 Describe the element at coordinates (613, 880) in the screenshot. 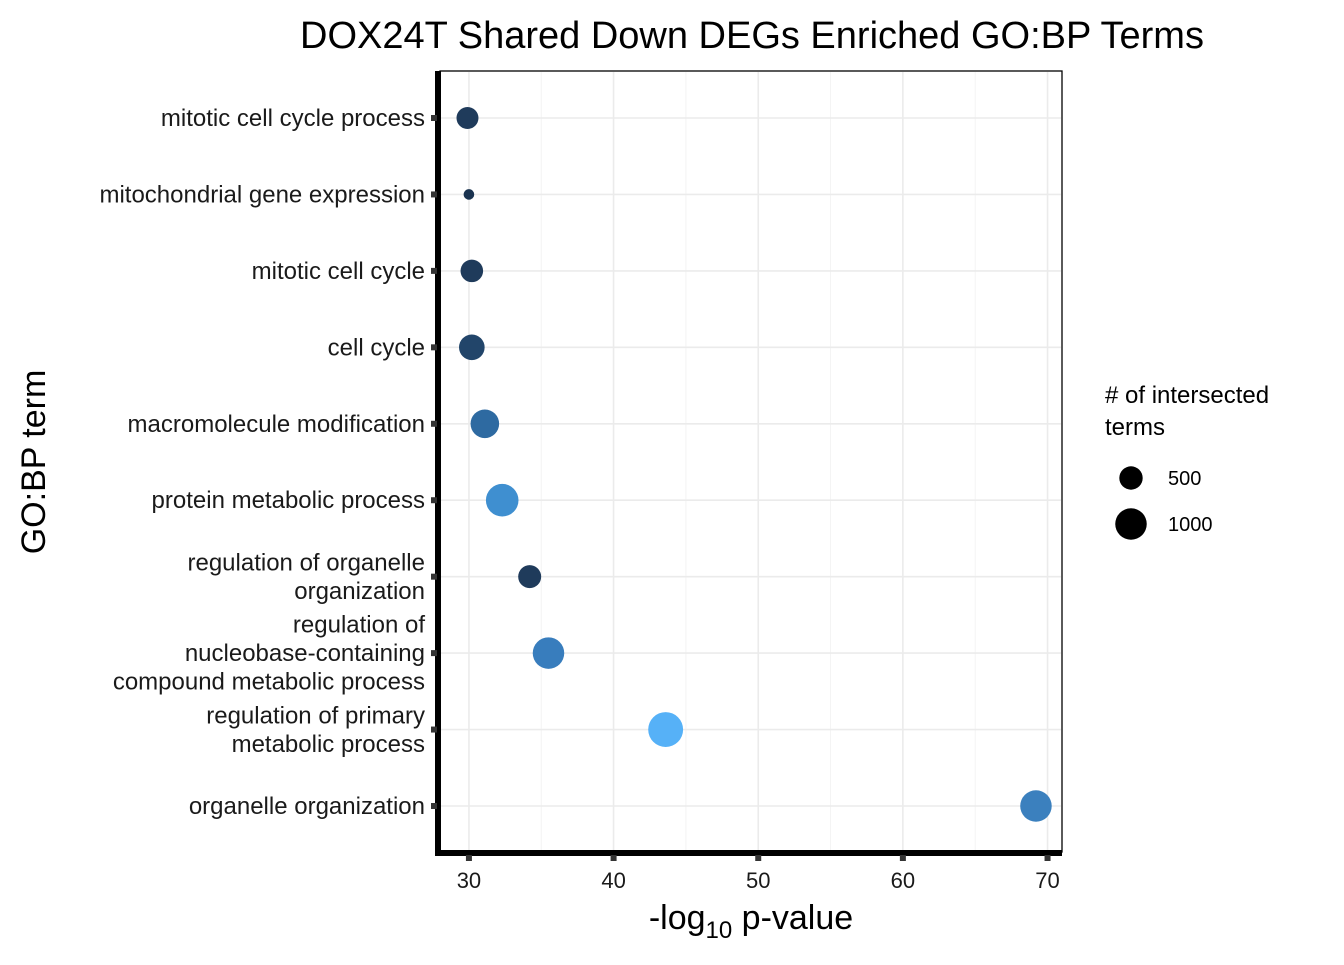

I see `x-tick-label: 40` at that location.